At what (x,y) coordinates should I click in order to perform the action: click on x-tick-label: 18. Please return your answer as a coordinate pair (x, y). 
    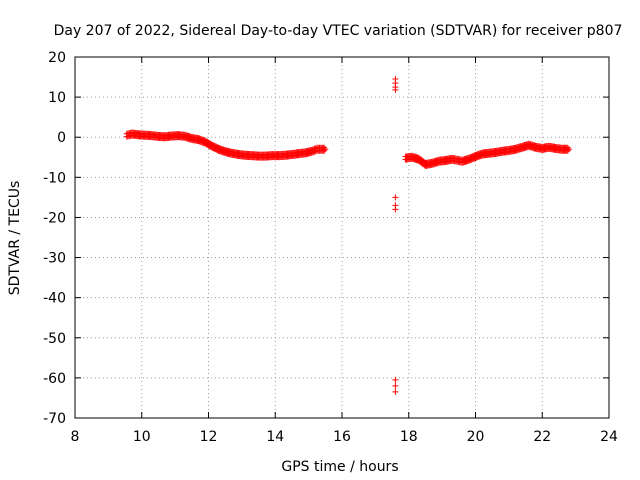
    Looking at the image, I should click on (409, 437).